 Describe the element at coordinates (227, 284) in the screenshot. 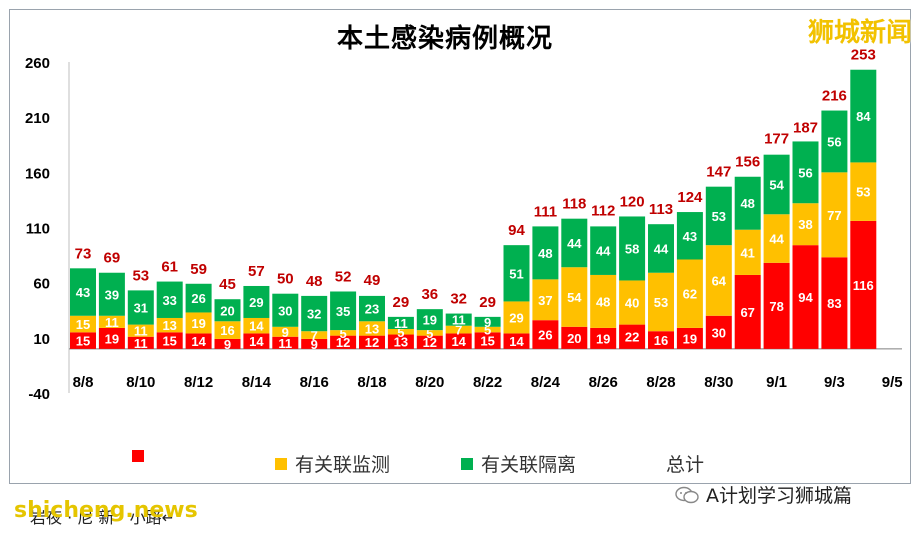

I see `total-label: 45` at that location.